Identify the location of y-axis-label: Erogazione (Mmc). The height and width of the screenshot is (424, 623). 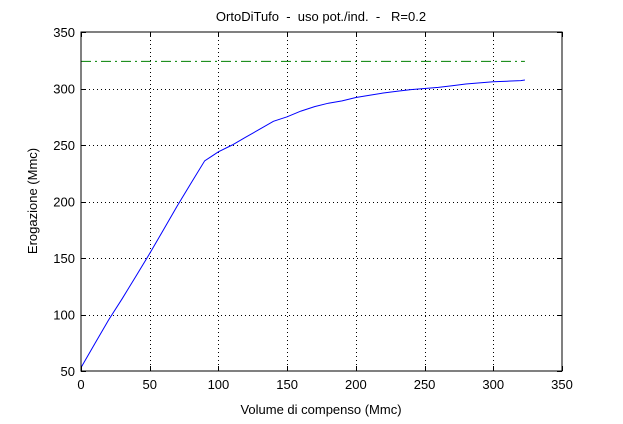
(32, 201).